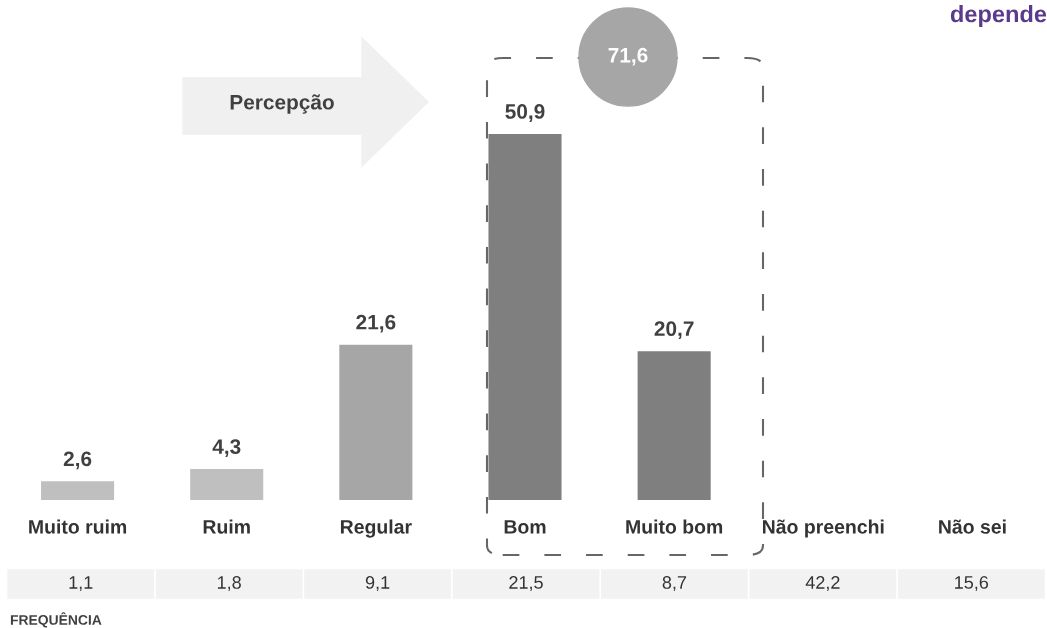 The width and height of the screenshot is (1047, 628). I want to click on x-tick-label: Não sei, so click(972, 526).